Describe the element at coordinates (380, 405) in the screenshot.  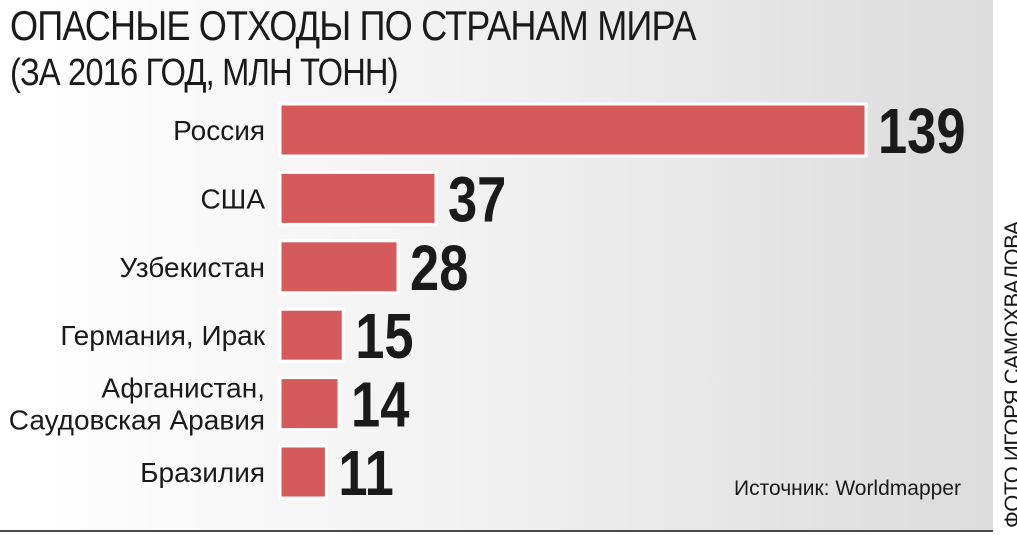
I see `value-label-4: 14` at that location.